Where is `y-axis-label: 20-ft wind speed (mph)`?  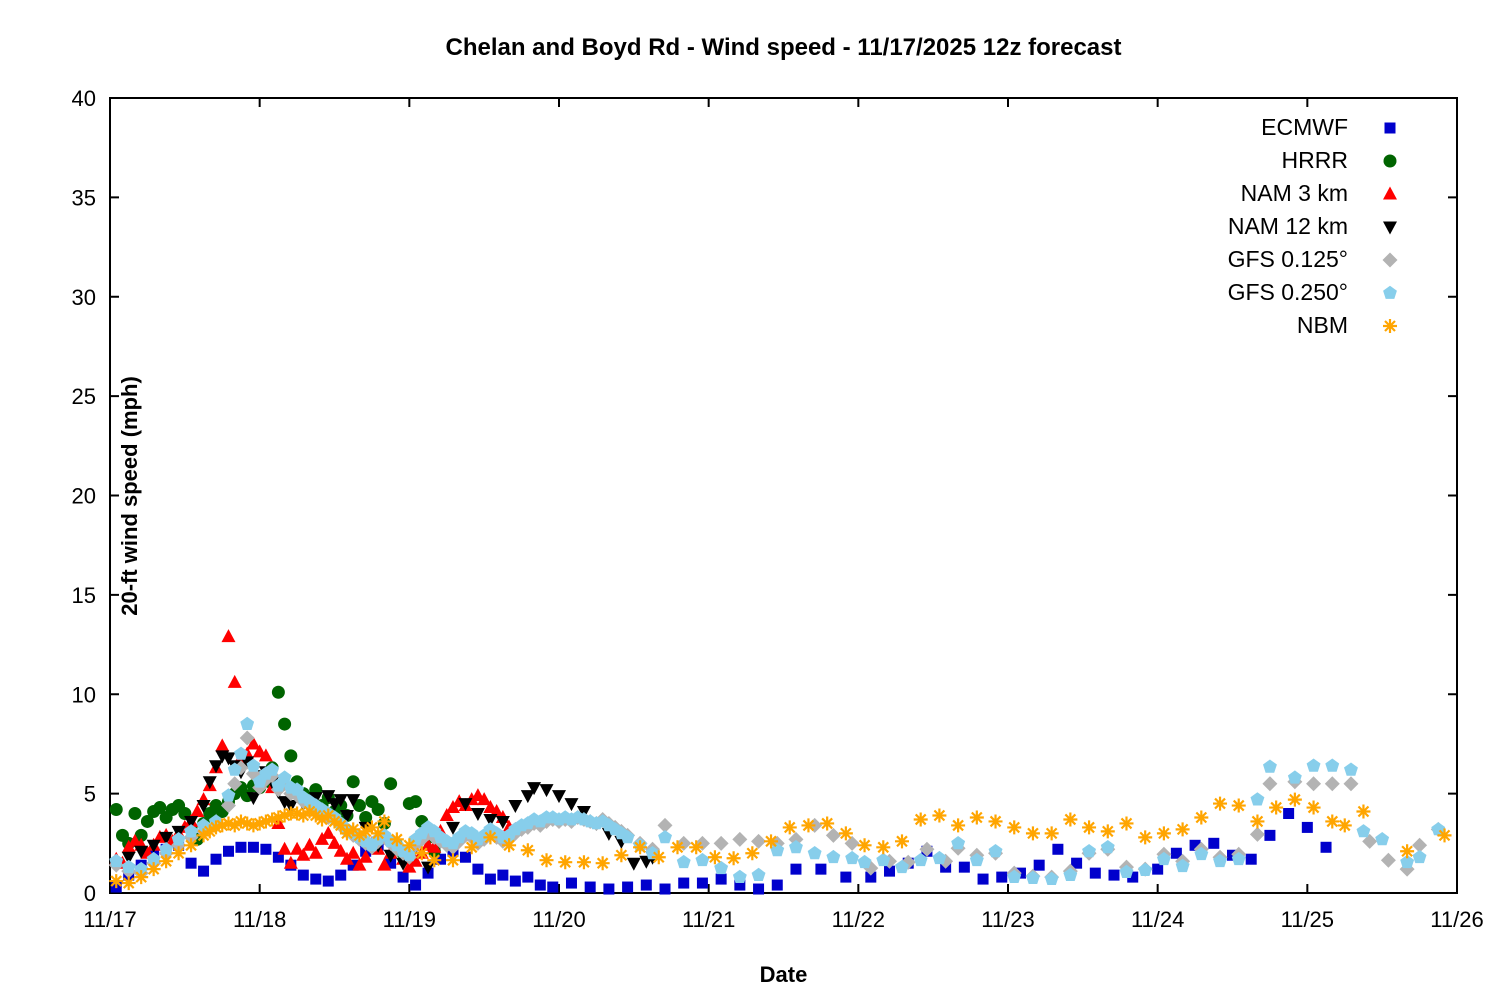
y-axis-label: 20-ft wind speed (mph) is located at coordinates (129, 495).